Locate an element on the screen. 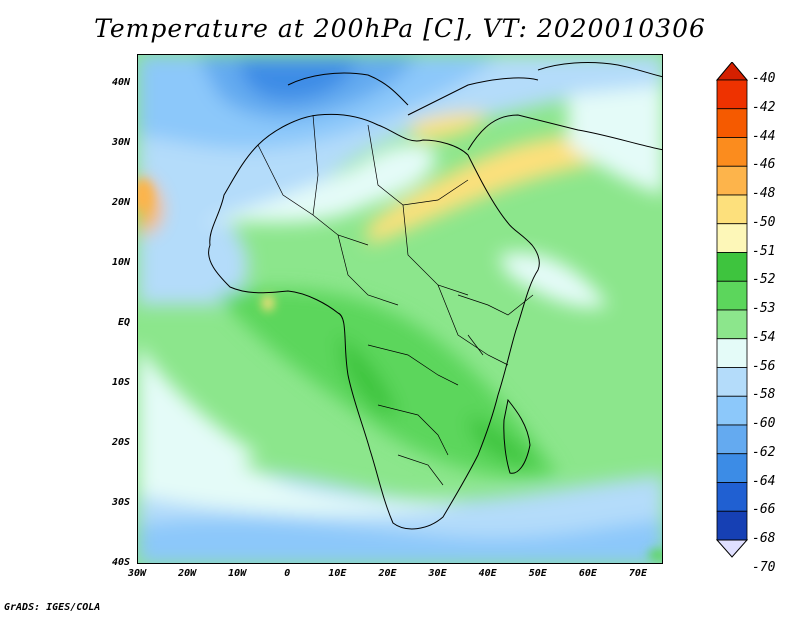 The height and width of the screenshot is (618, 800). lat-tick-label: 40N is located at coordinates (120, 82).